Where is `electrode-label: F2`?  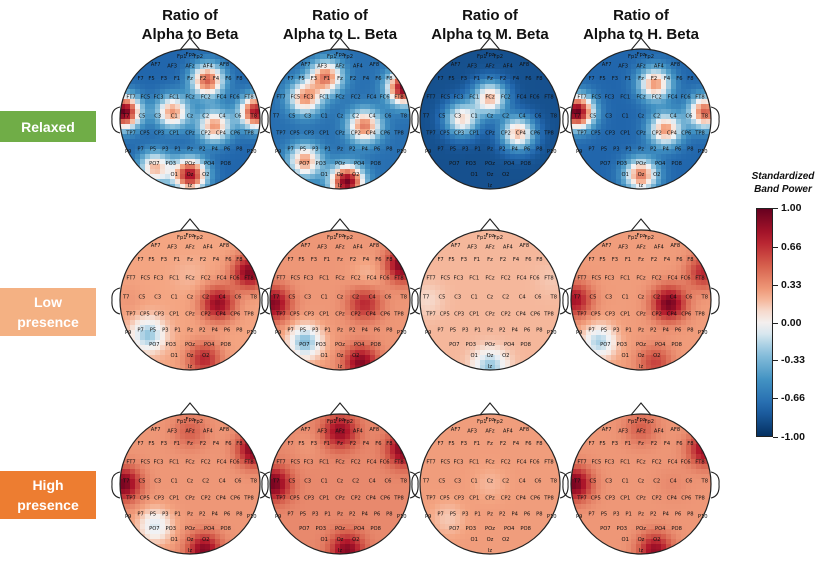
electrode-label: F2 is located at coordinates (203, 444).